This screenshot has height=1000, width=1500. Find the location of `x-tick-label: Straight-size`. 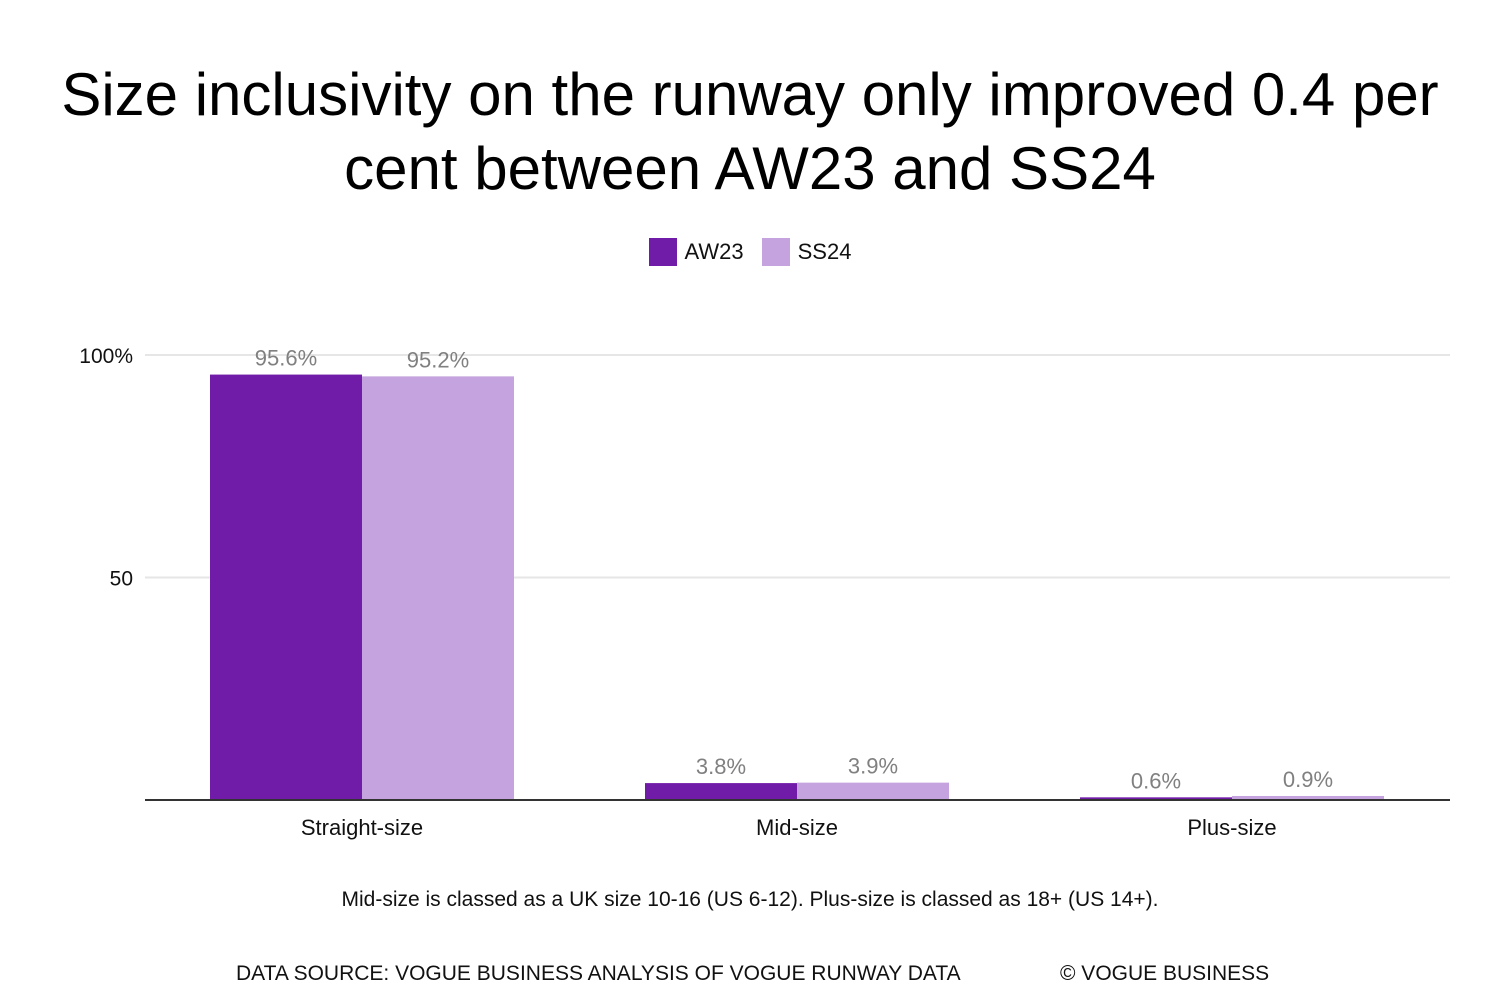

x-tick-label: Straight-size is located at coordinates (362, 827).